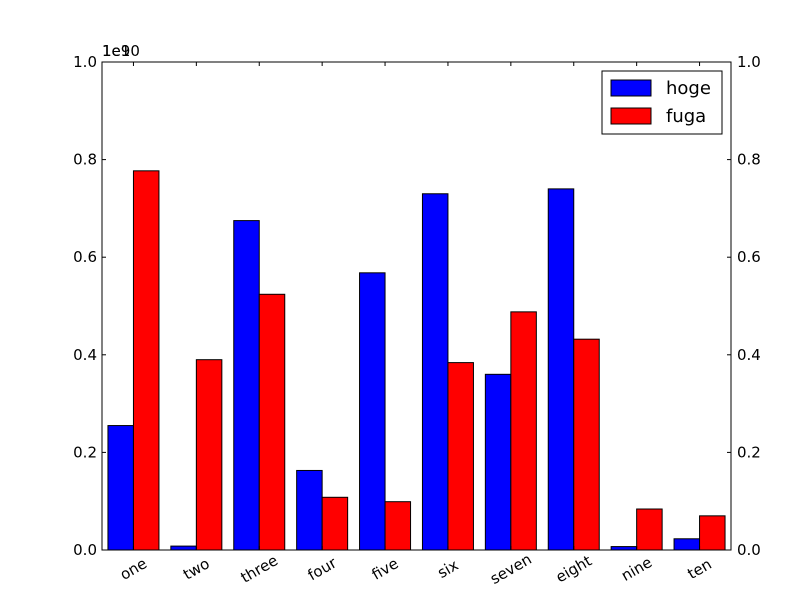  Describe the element at coordinates (662, 102) in the screenshot. I see `legend: hoge fuga` at that location.